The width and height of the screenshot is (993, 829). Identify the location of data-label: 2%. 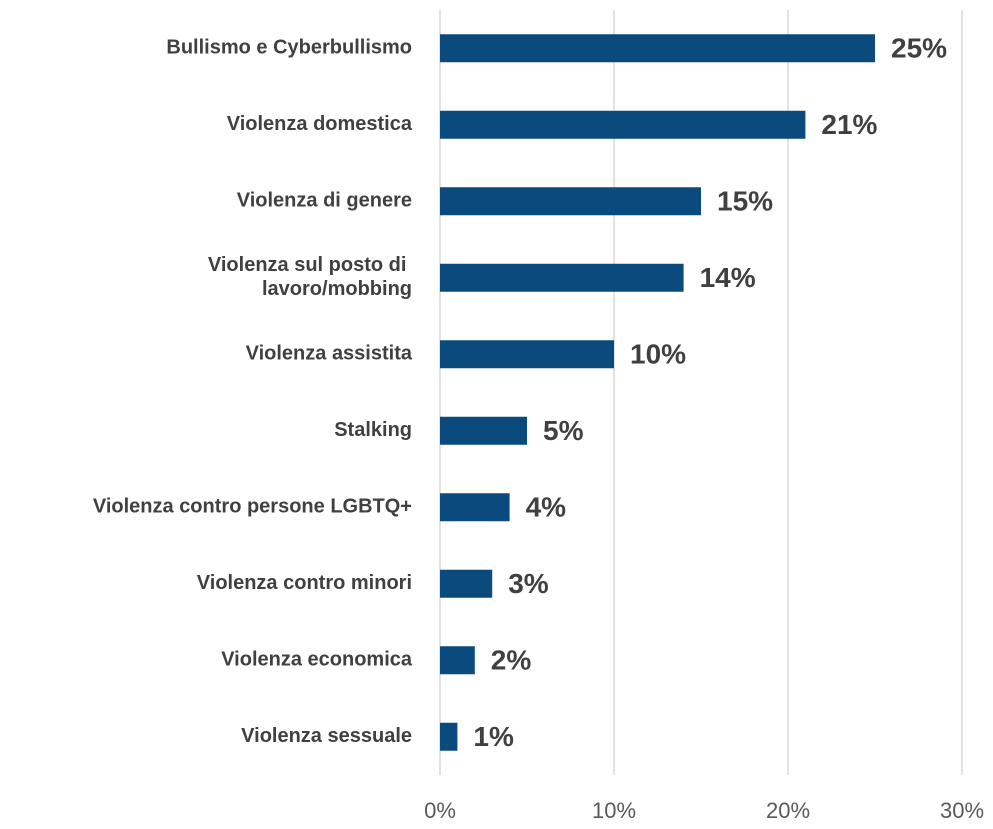
(511, 660).